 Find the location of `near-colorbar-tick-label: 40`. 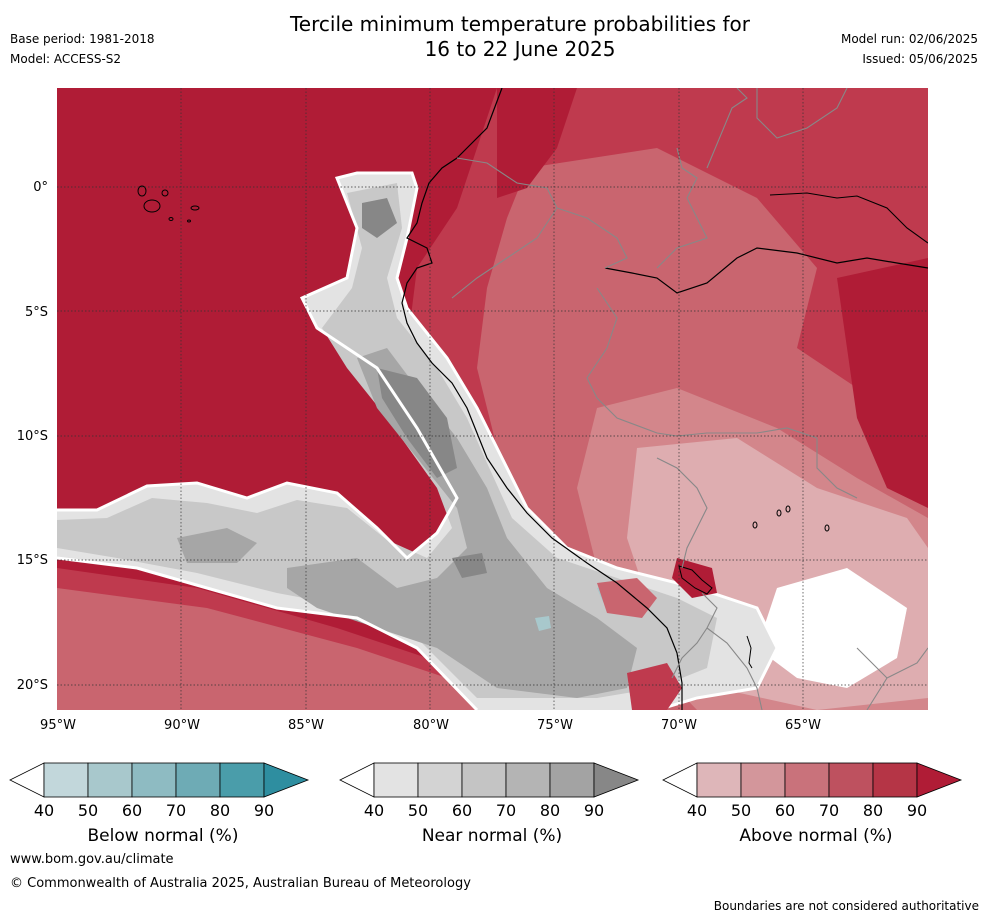

near-colorbar-tick-label: 40 is located at coordinates (374, 810).